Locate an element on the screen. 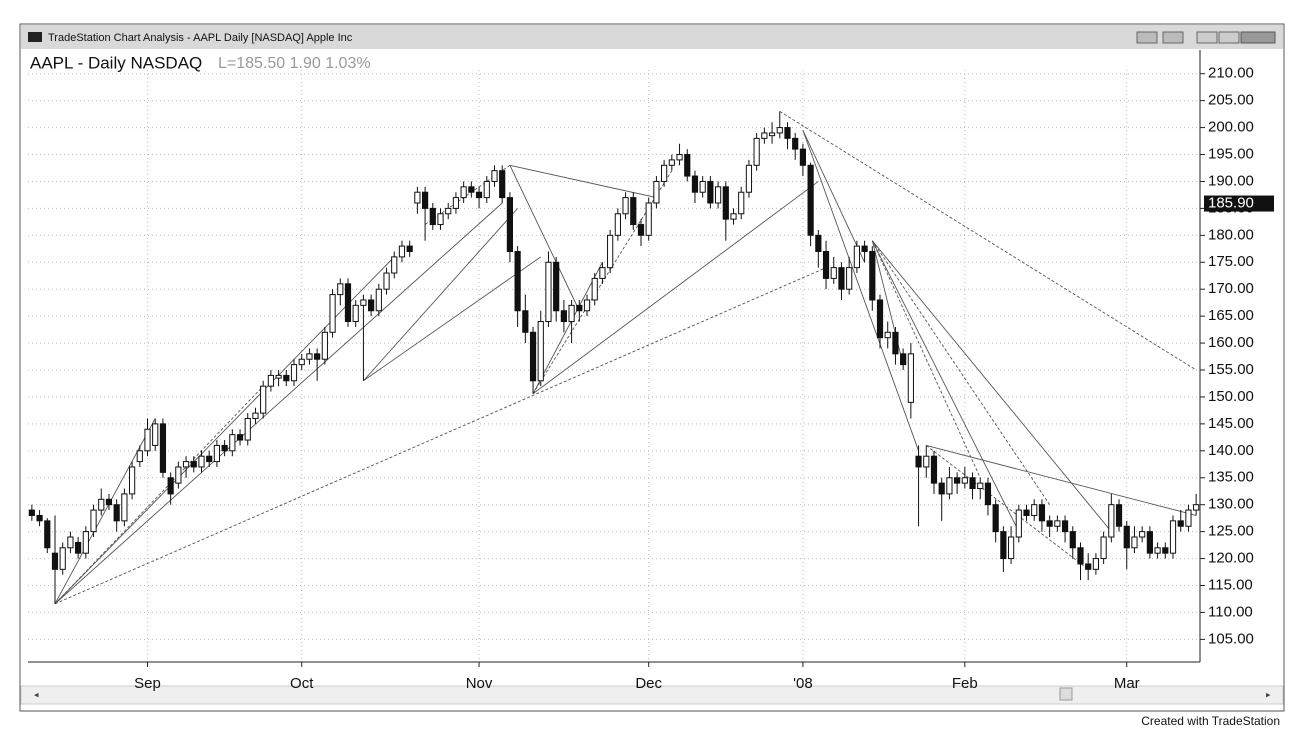 This screenshot has height=730, width=1304. last-price-tag is located at coordinates (1239, 203).